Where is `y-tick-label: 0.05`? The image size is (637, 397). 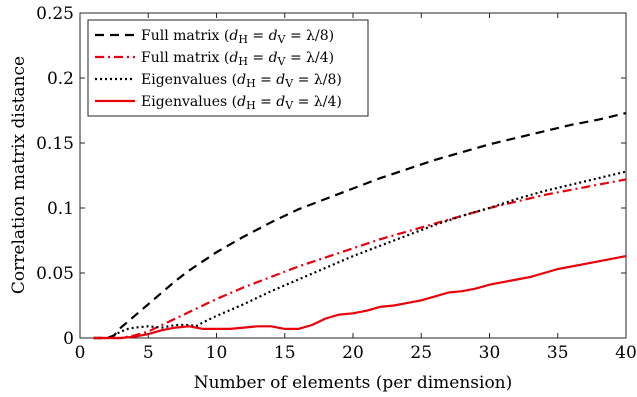
y-tick-label: 0.05 is located at coordinates (55, 274).